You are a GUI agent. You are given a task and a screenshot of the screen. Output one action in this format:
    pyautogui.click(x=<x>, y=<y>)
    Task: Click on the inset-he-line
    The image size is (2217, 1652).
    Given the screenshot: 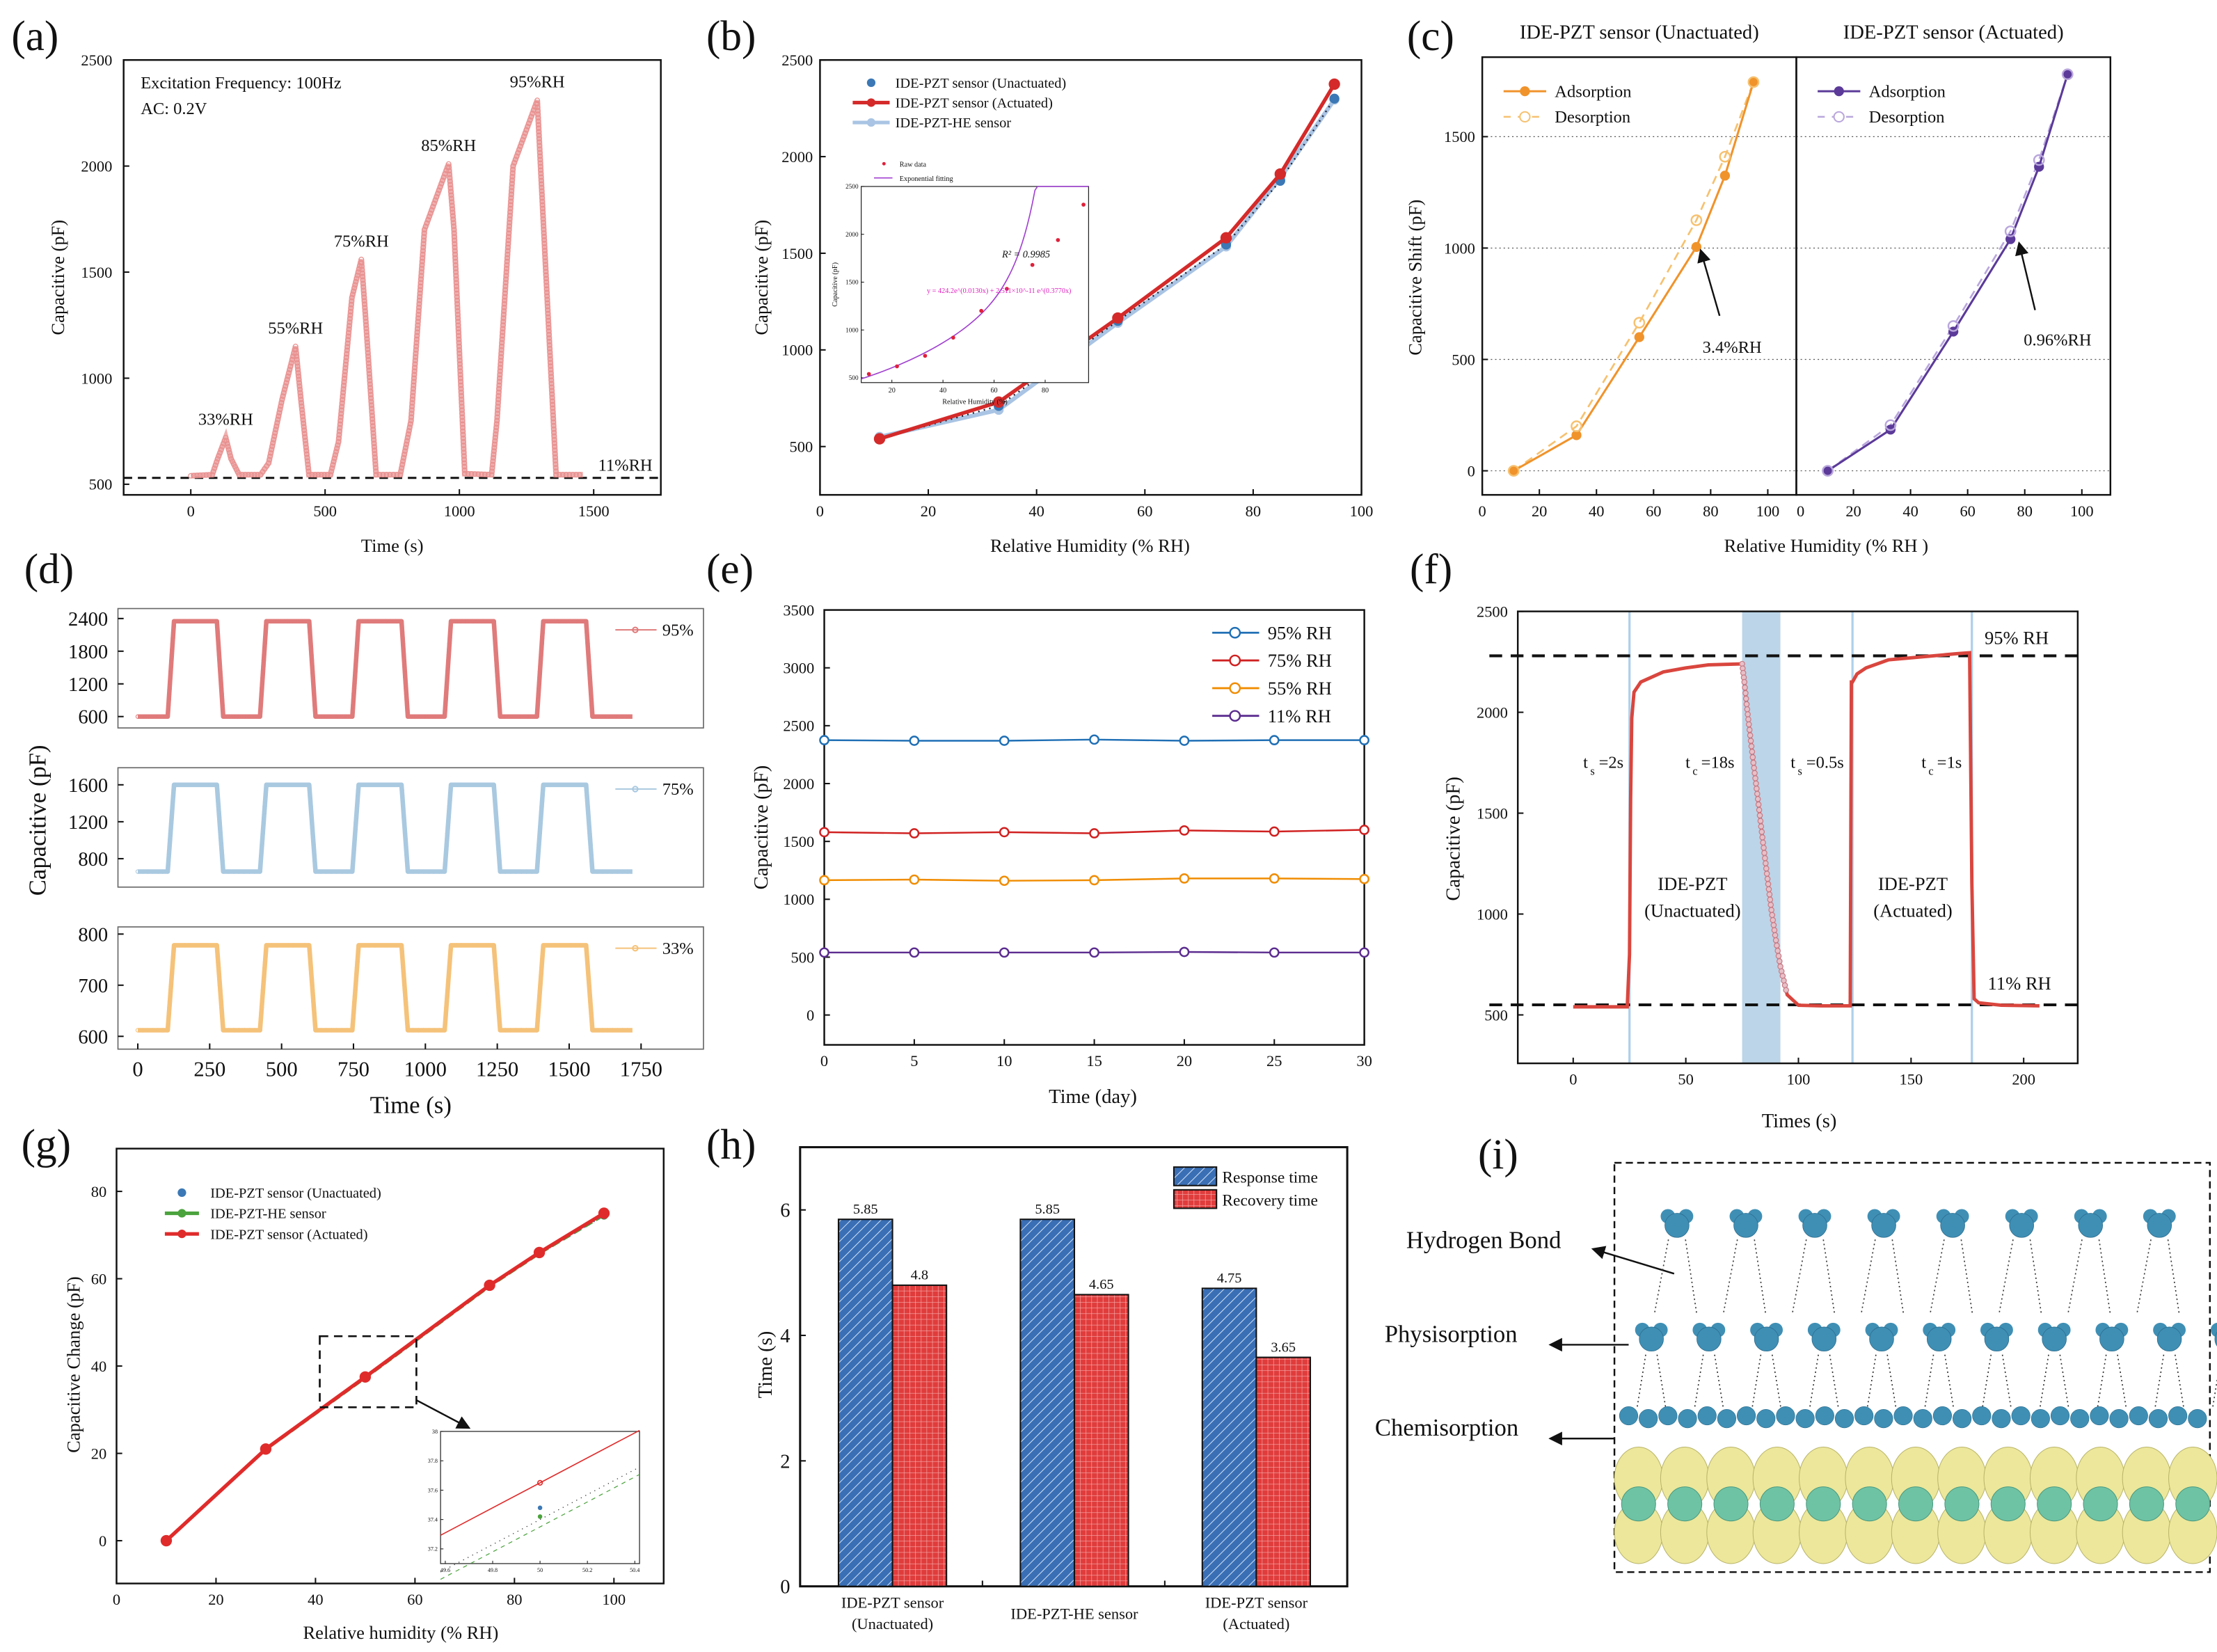 What is the action you would take?
    pyautogui.click(x=540, y=1527)
    